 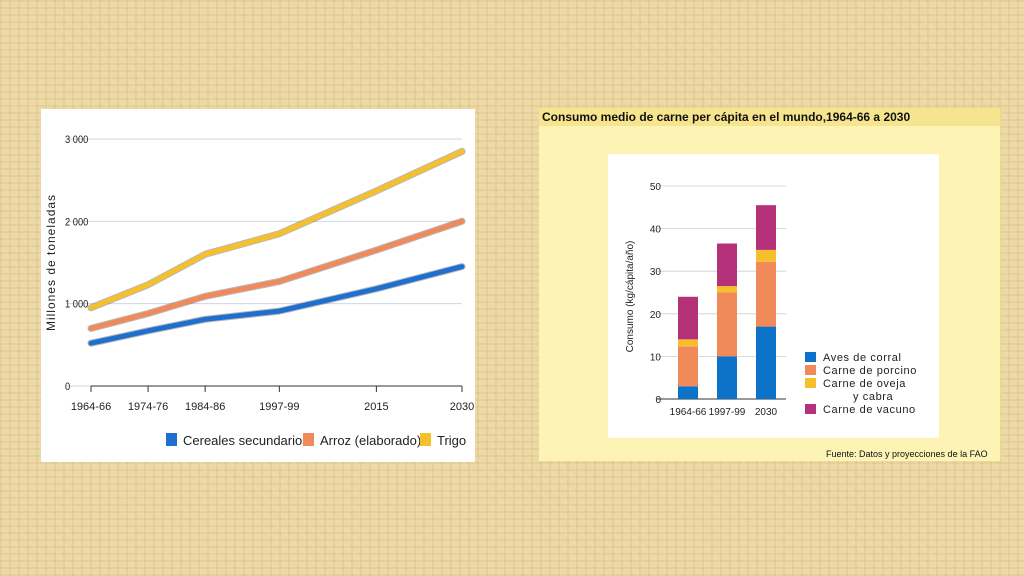 What do you see at coordinates (205, 407) in the screenshot?
I see `x-tick-label: 1984-86` at bounding box center [205, 407].